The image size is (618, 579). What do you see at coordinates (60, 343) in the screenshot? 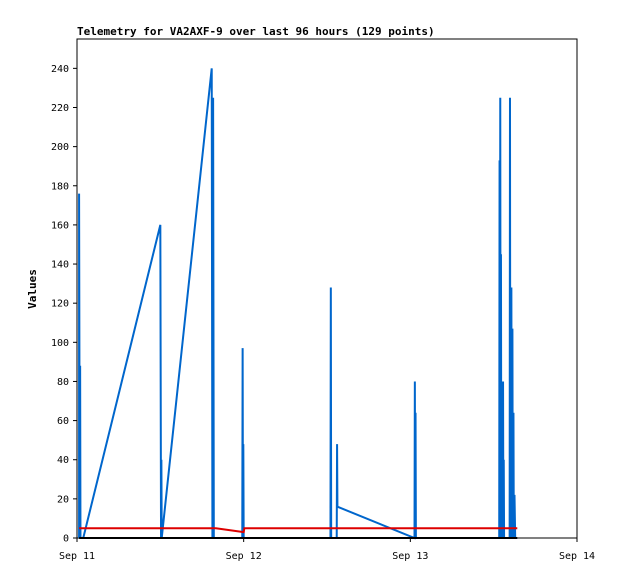
I see `y-tick-label: 100` at bounding box center [60, 343].